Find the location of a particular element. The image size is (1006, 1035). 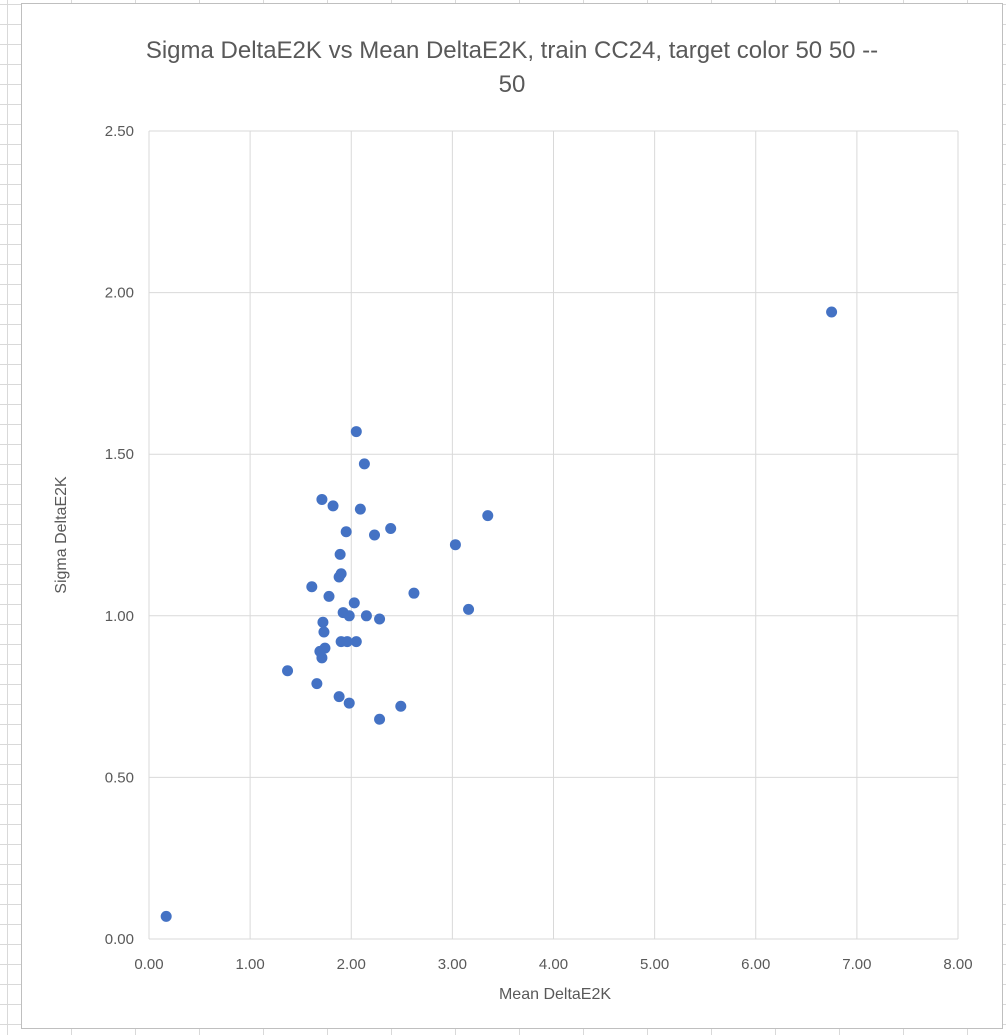

x-axis-title: Mean DeltaE2K is located at coordinates (555, 994).